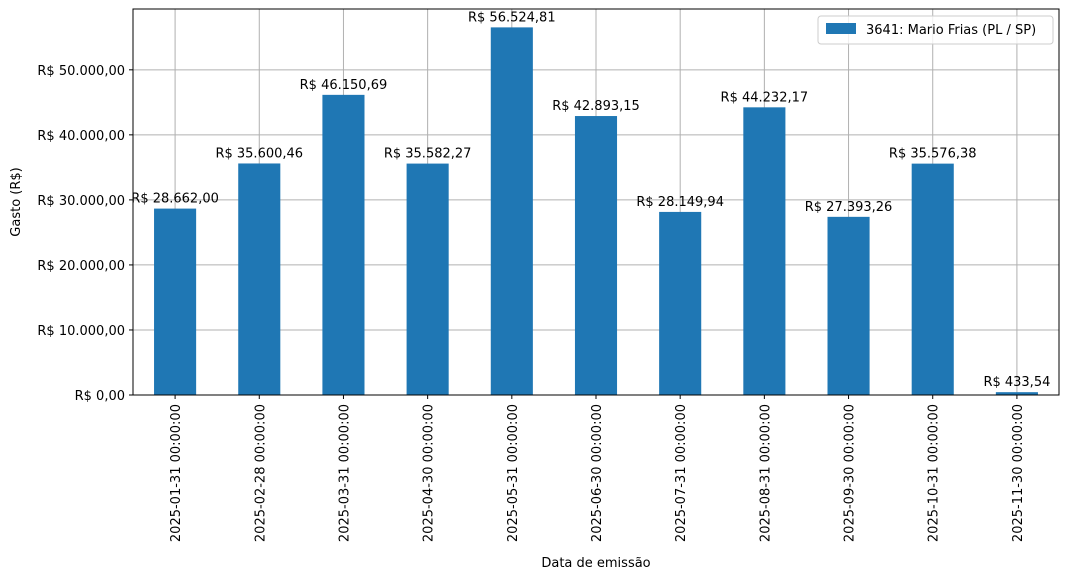  Describe the element at coordinates (849, 207) in the screenshot. I see `bar-value-label: R$ 27.393,26` at that location.